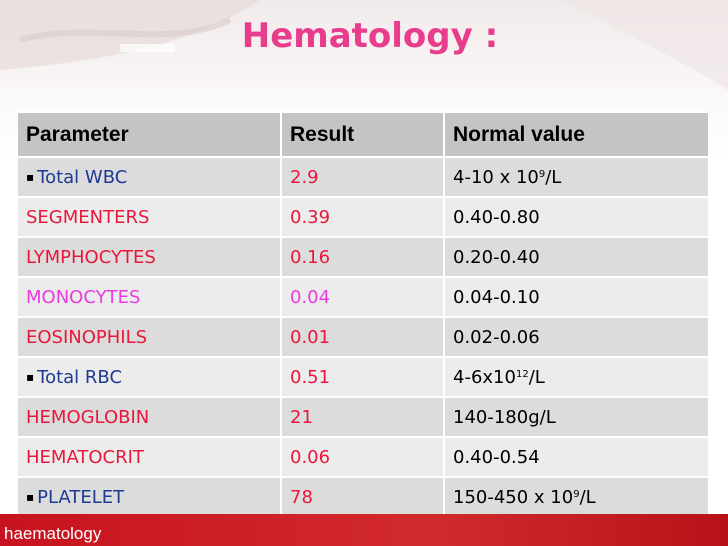 The width and height of the screenshot is (728, 546). I want to click on normal-value-cell: 0.40-0.80, so click(575, 216).